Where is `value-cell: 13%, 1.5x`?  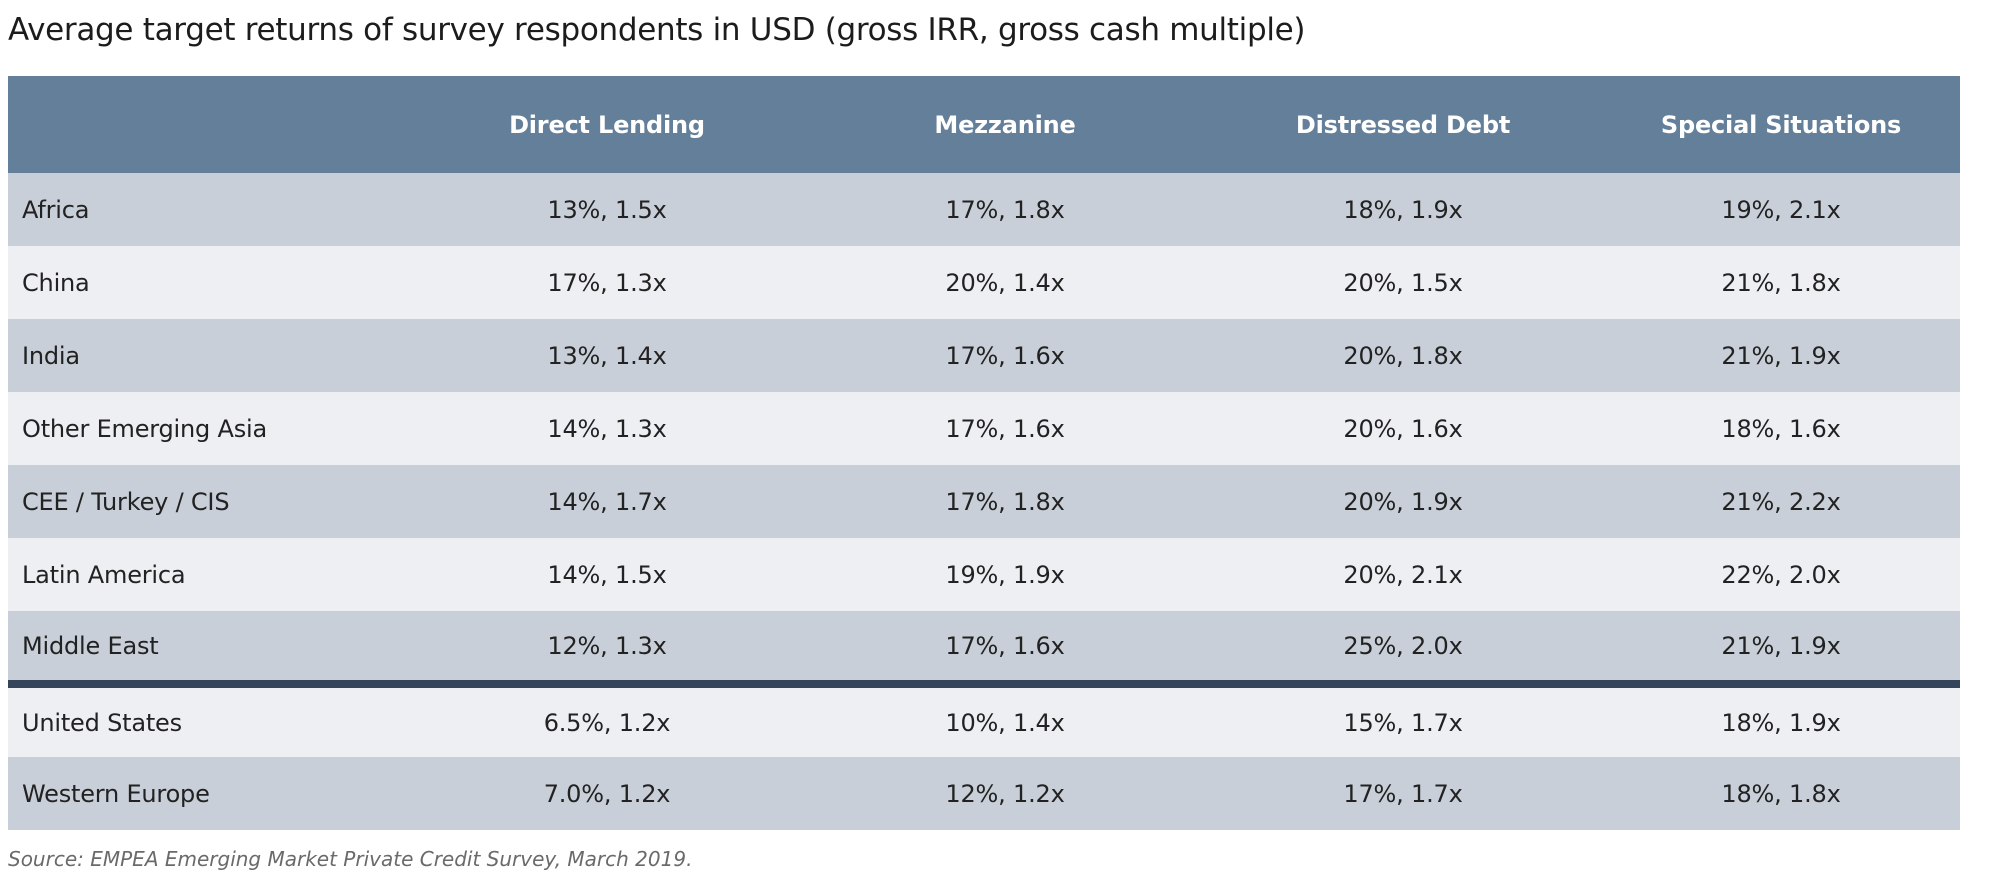 value-cell: 13%, 1.5x is located at coordinates (607, 209).